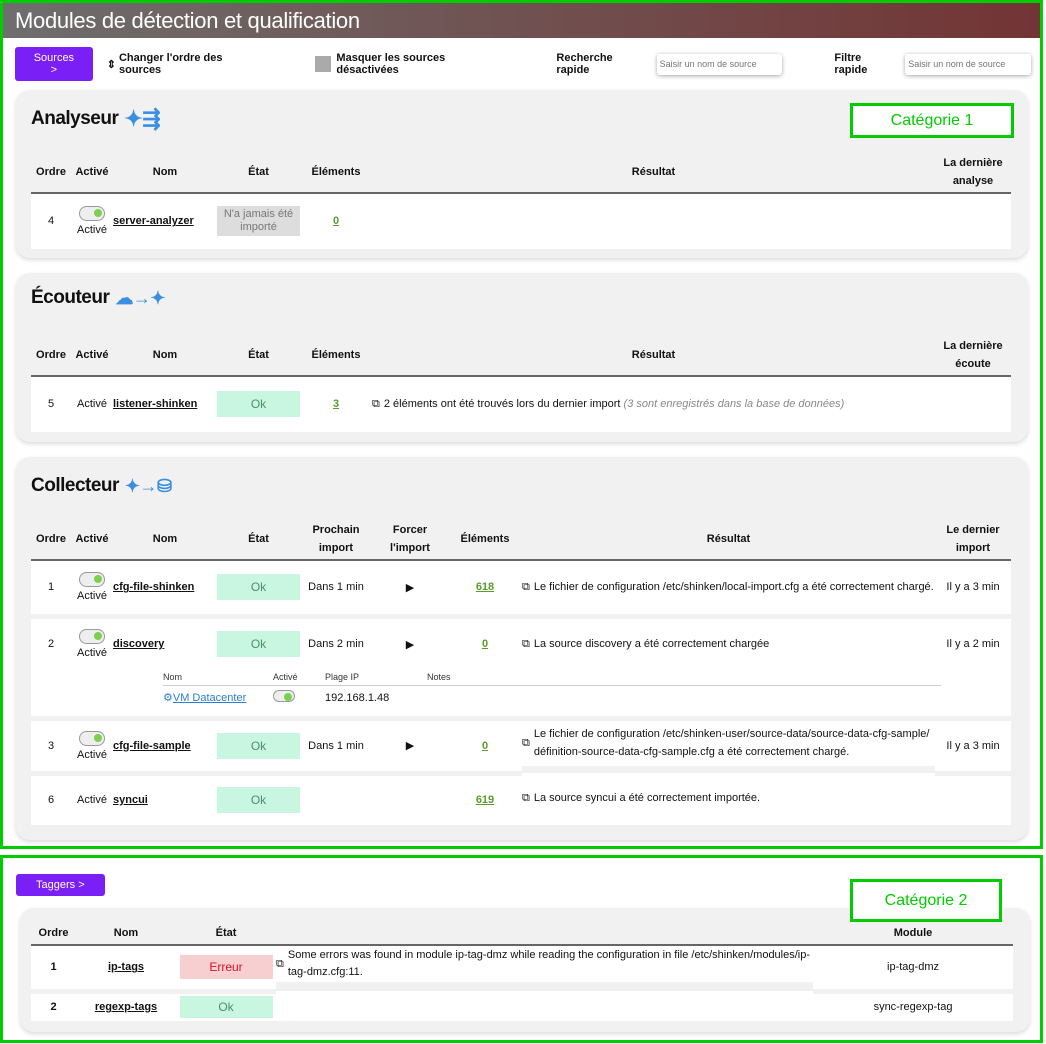 This screenshot has width=1046, height=1044. Describe the element at coordinates (130, 800) in the screenshot. I see `source-name-link: syncui` at that location.